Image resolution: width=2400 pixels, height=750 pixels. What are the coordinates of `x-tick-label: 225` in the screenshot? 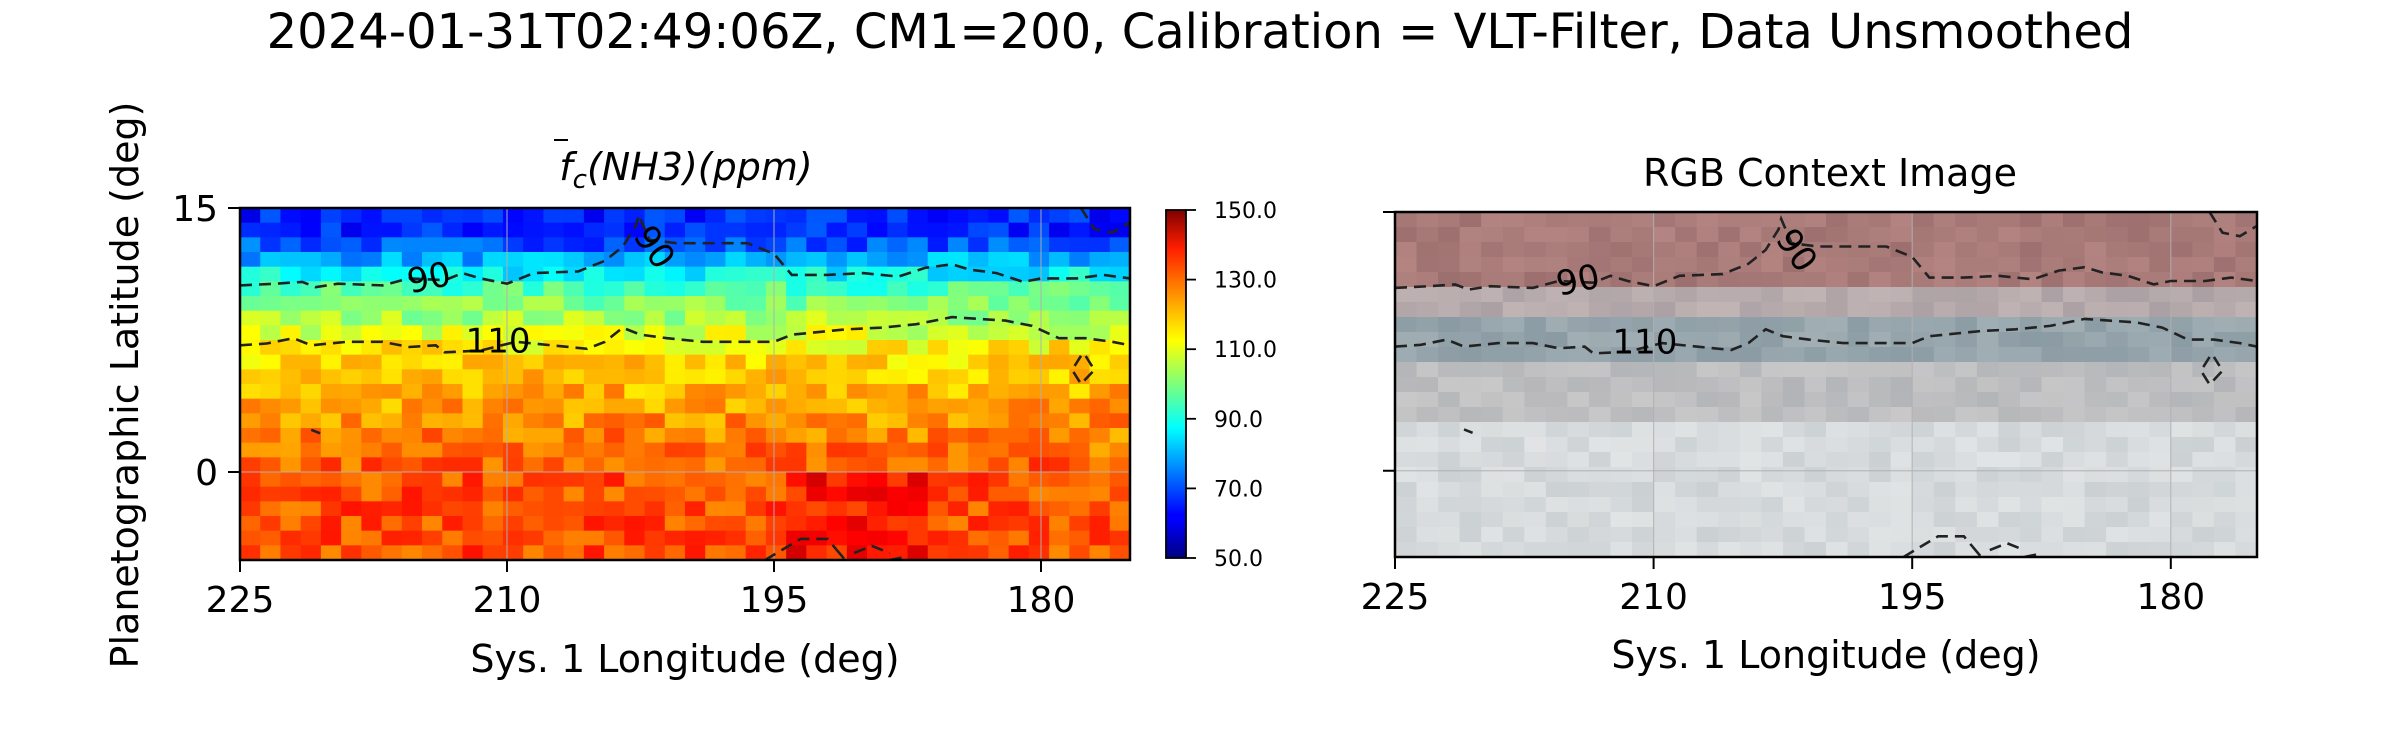 It's located at (1395, 597).